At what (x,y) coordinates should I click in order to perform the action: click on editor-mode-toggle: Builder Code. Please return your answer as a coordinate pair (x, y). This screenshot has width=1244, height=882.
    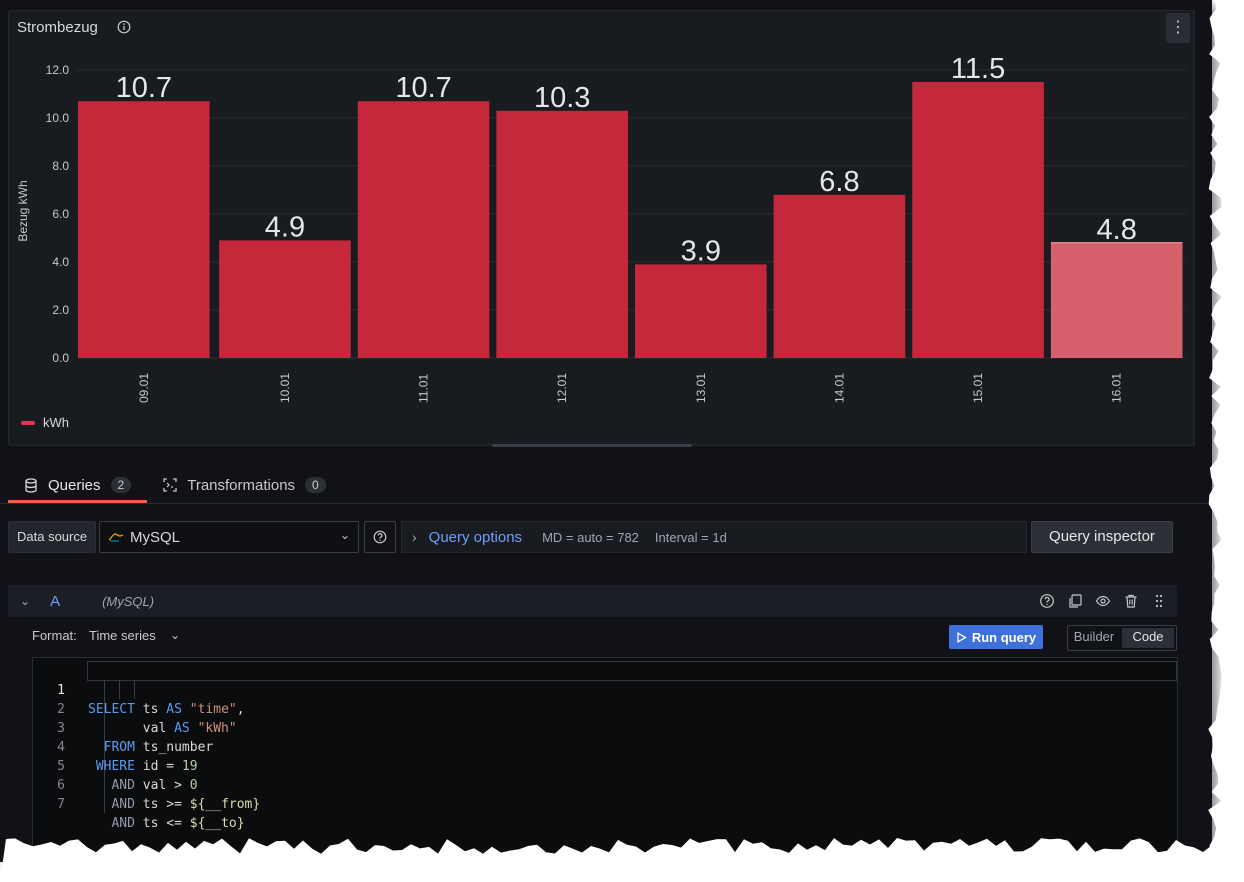
    Looking at the image, I should click on (1122, 638).